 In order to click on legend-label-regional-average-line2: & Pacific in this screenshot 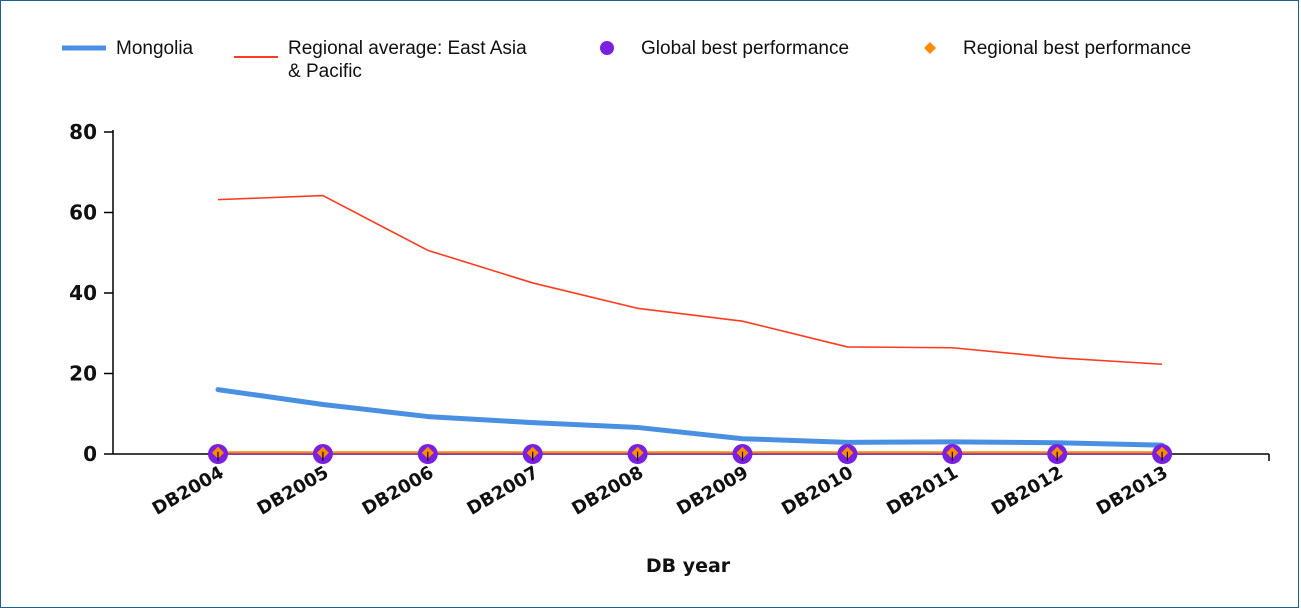, I will do `click(325, 71)`.